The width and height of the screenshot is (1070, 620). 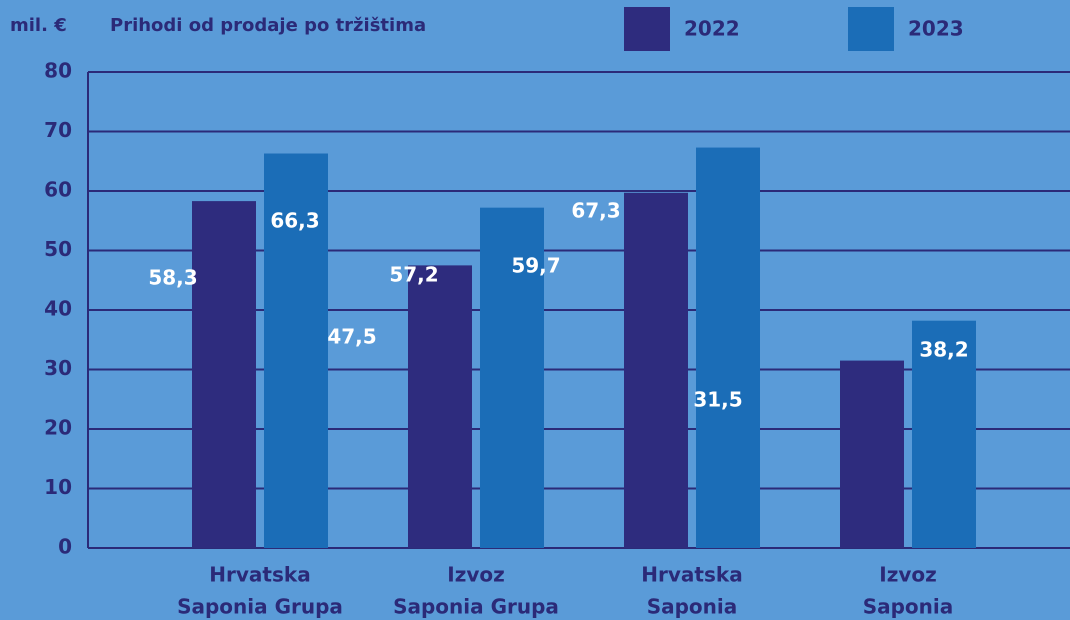 I want to click on data-label: 66,3, so click(x=294, y=221).